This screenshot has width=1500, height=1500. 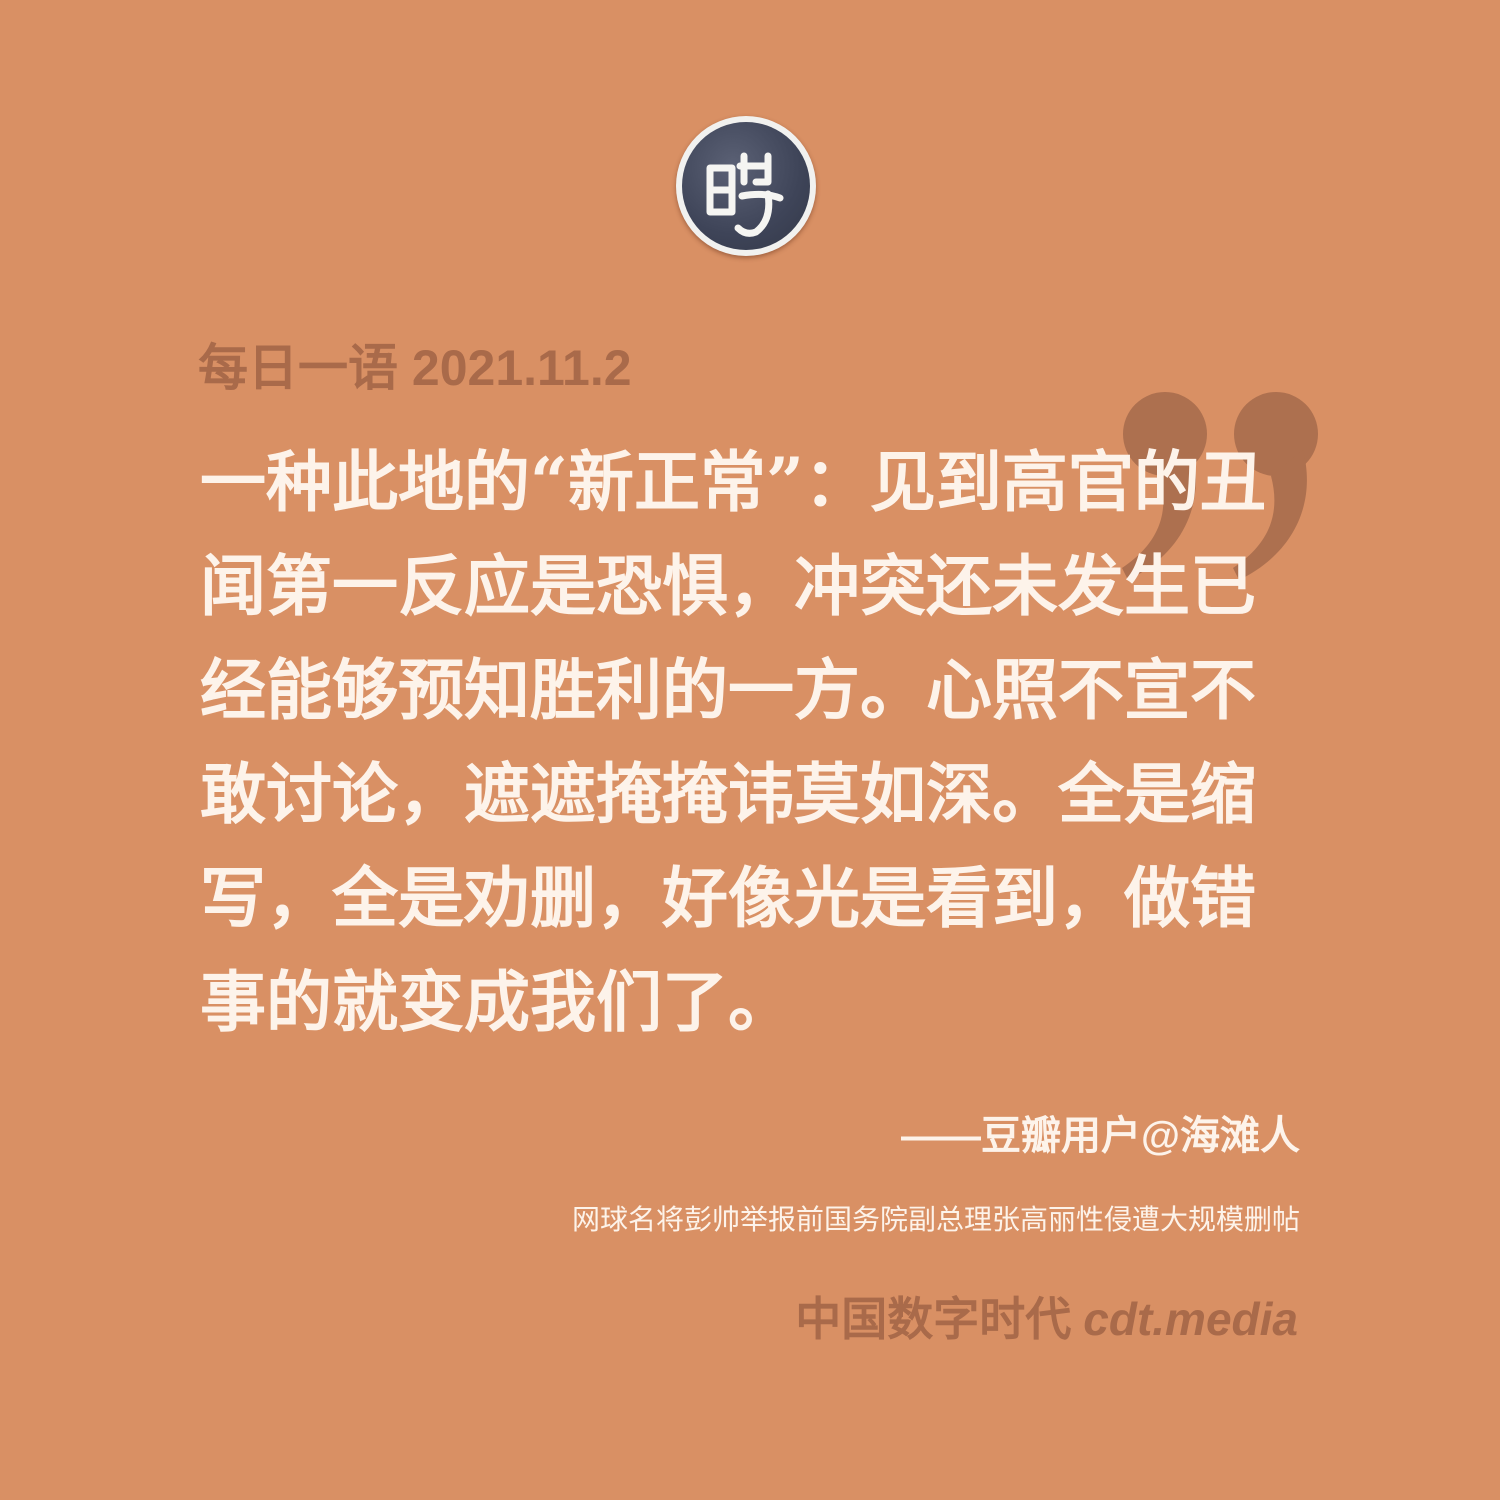 I want to click on logo-glyph, so click(x=745, y=194).